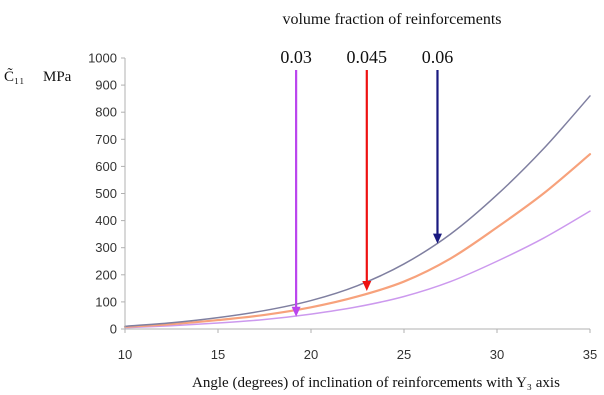  Describe the element at coordinates (38, 76) in the screenshot. I see `y-axis-label: C̃₁₁ MPa` at that location.